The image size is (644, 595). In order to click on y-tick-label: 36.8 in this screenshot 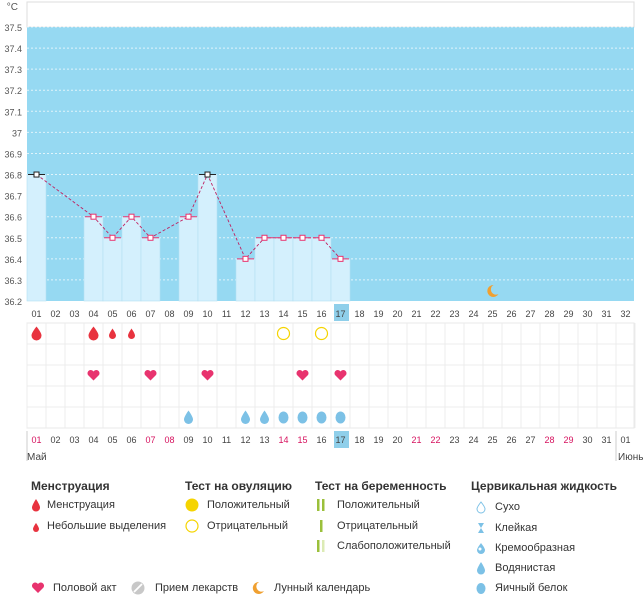, I will do `click(13, 176)`.